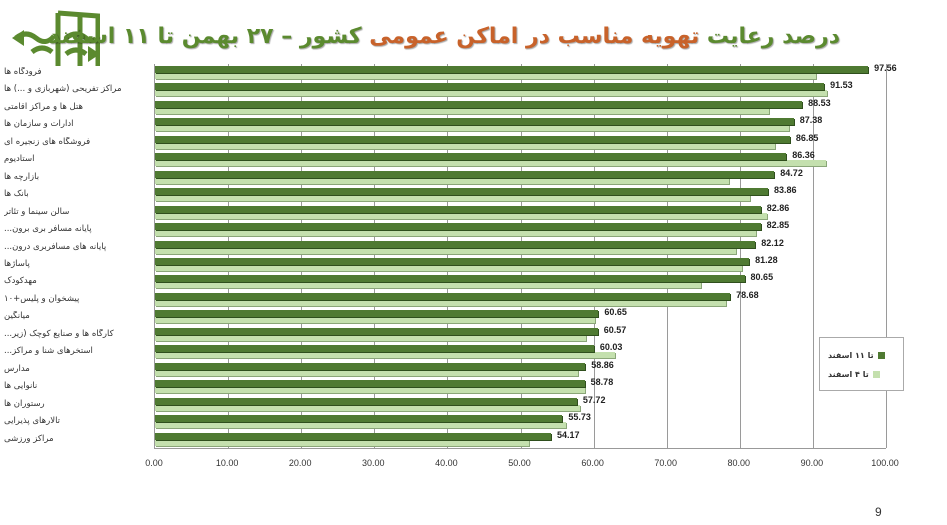  Describe the element at coordinates (154, 463) in the screenshot. I see `x-tick-label: 0.00` at that location.